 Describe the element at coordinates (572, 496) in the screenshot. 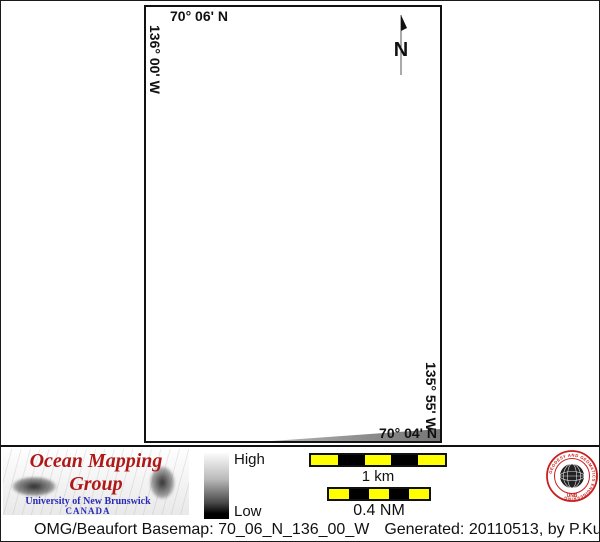

I see `seal-unb-text: UNB` at that location.